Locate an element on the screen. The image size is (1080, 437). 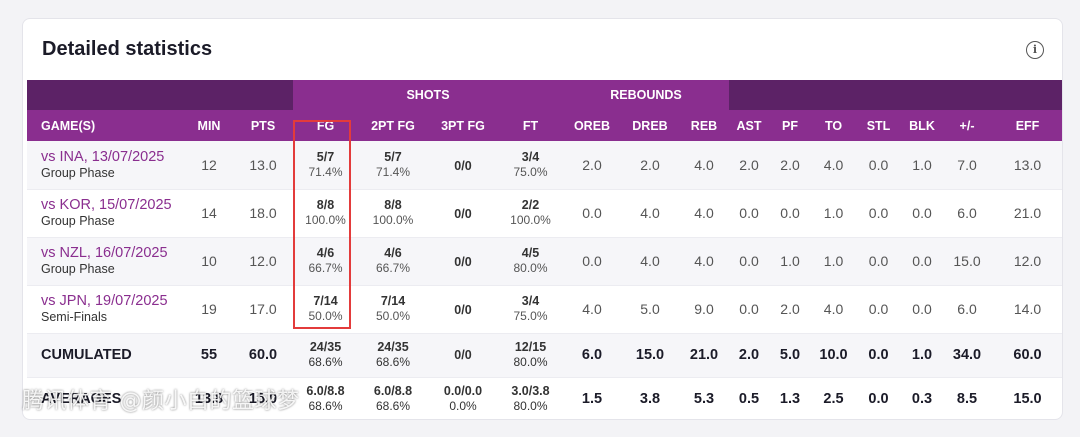
fg2-cell: 8/8 100.0% is located at coordinates (393, 213).